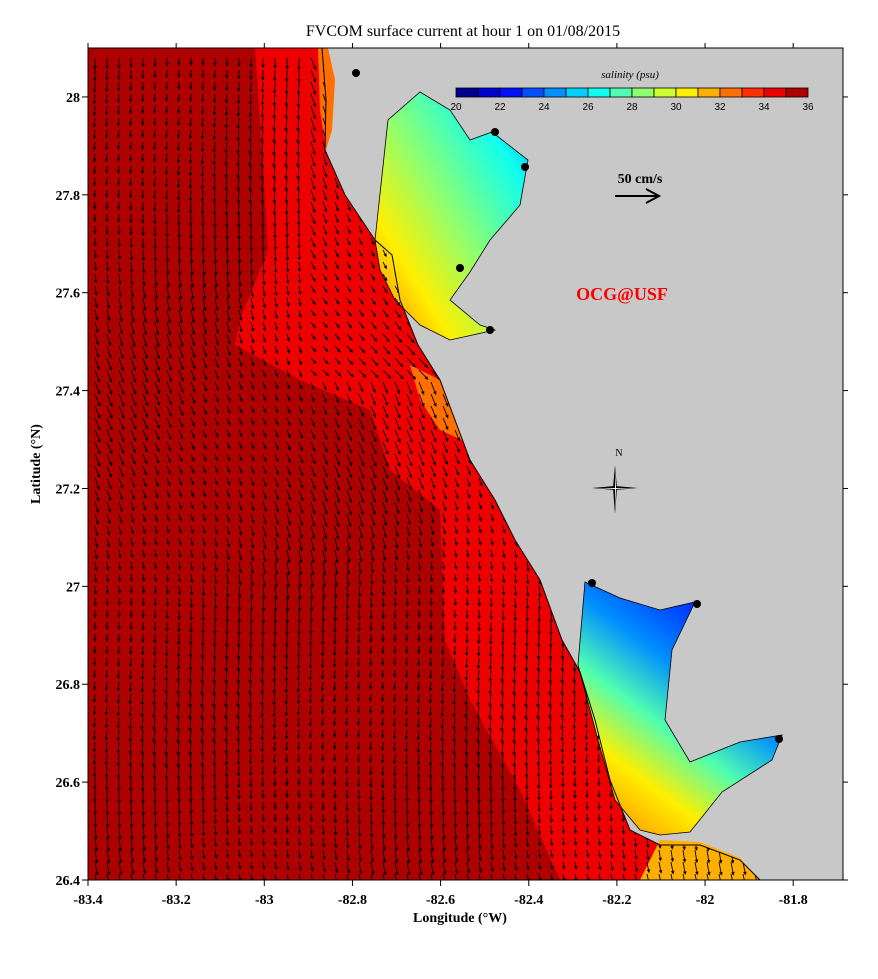 The width and height of the screenshot is (878, 979). Describe the element at coordinates (720, 107) in the screenshot. I see `colorbar-tick-label: 32` at that location.